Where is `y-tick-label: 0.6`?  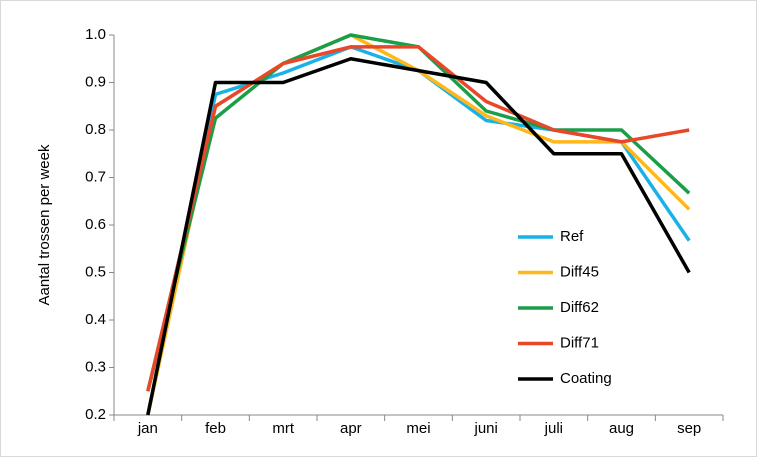 y-tick-label: 0.6 is located at coordinates (95, 224).